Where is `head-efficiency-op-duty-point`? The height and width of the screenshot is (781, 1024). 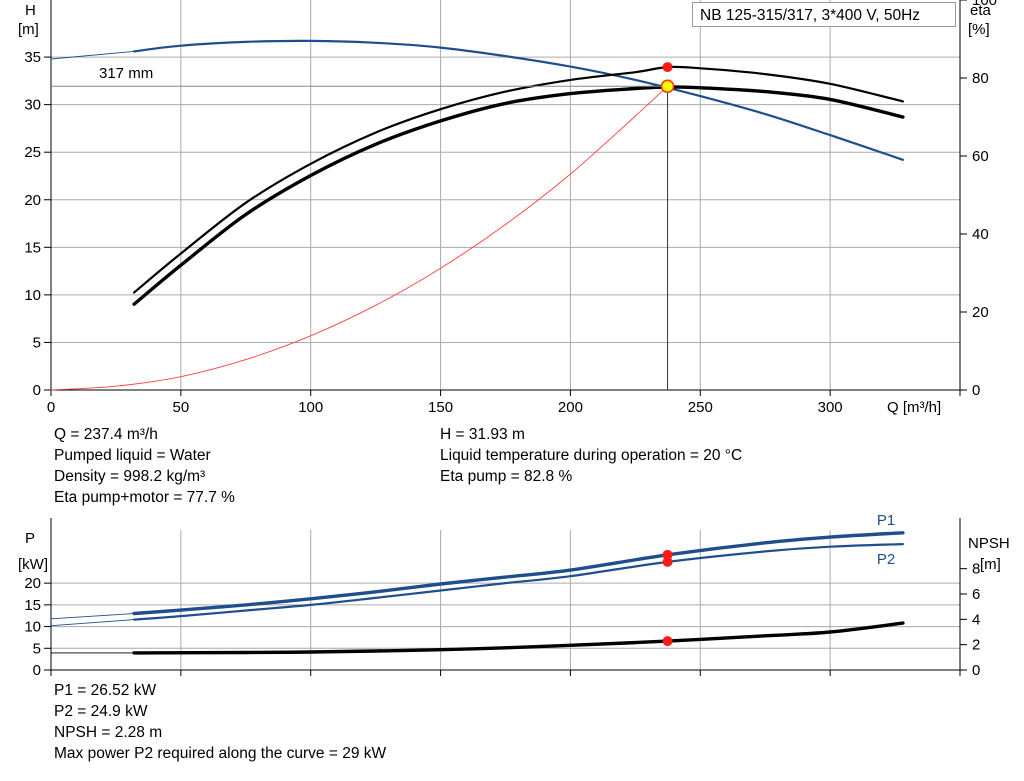
head-efficiency-op-duty-point is located at coordinates (667, 86).